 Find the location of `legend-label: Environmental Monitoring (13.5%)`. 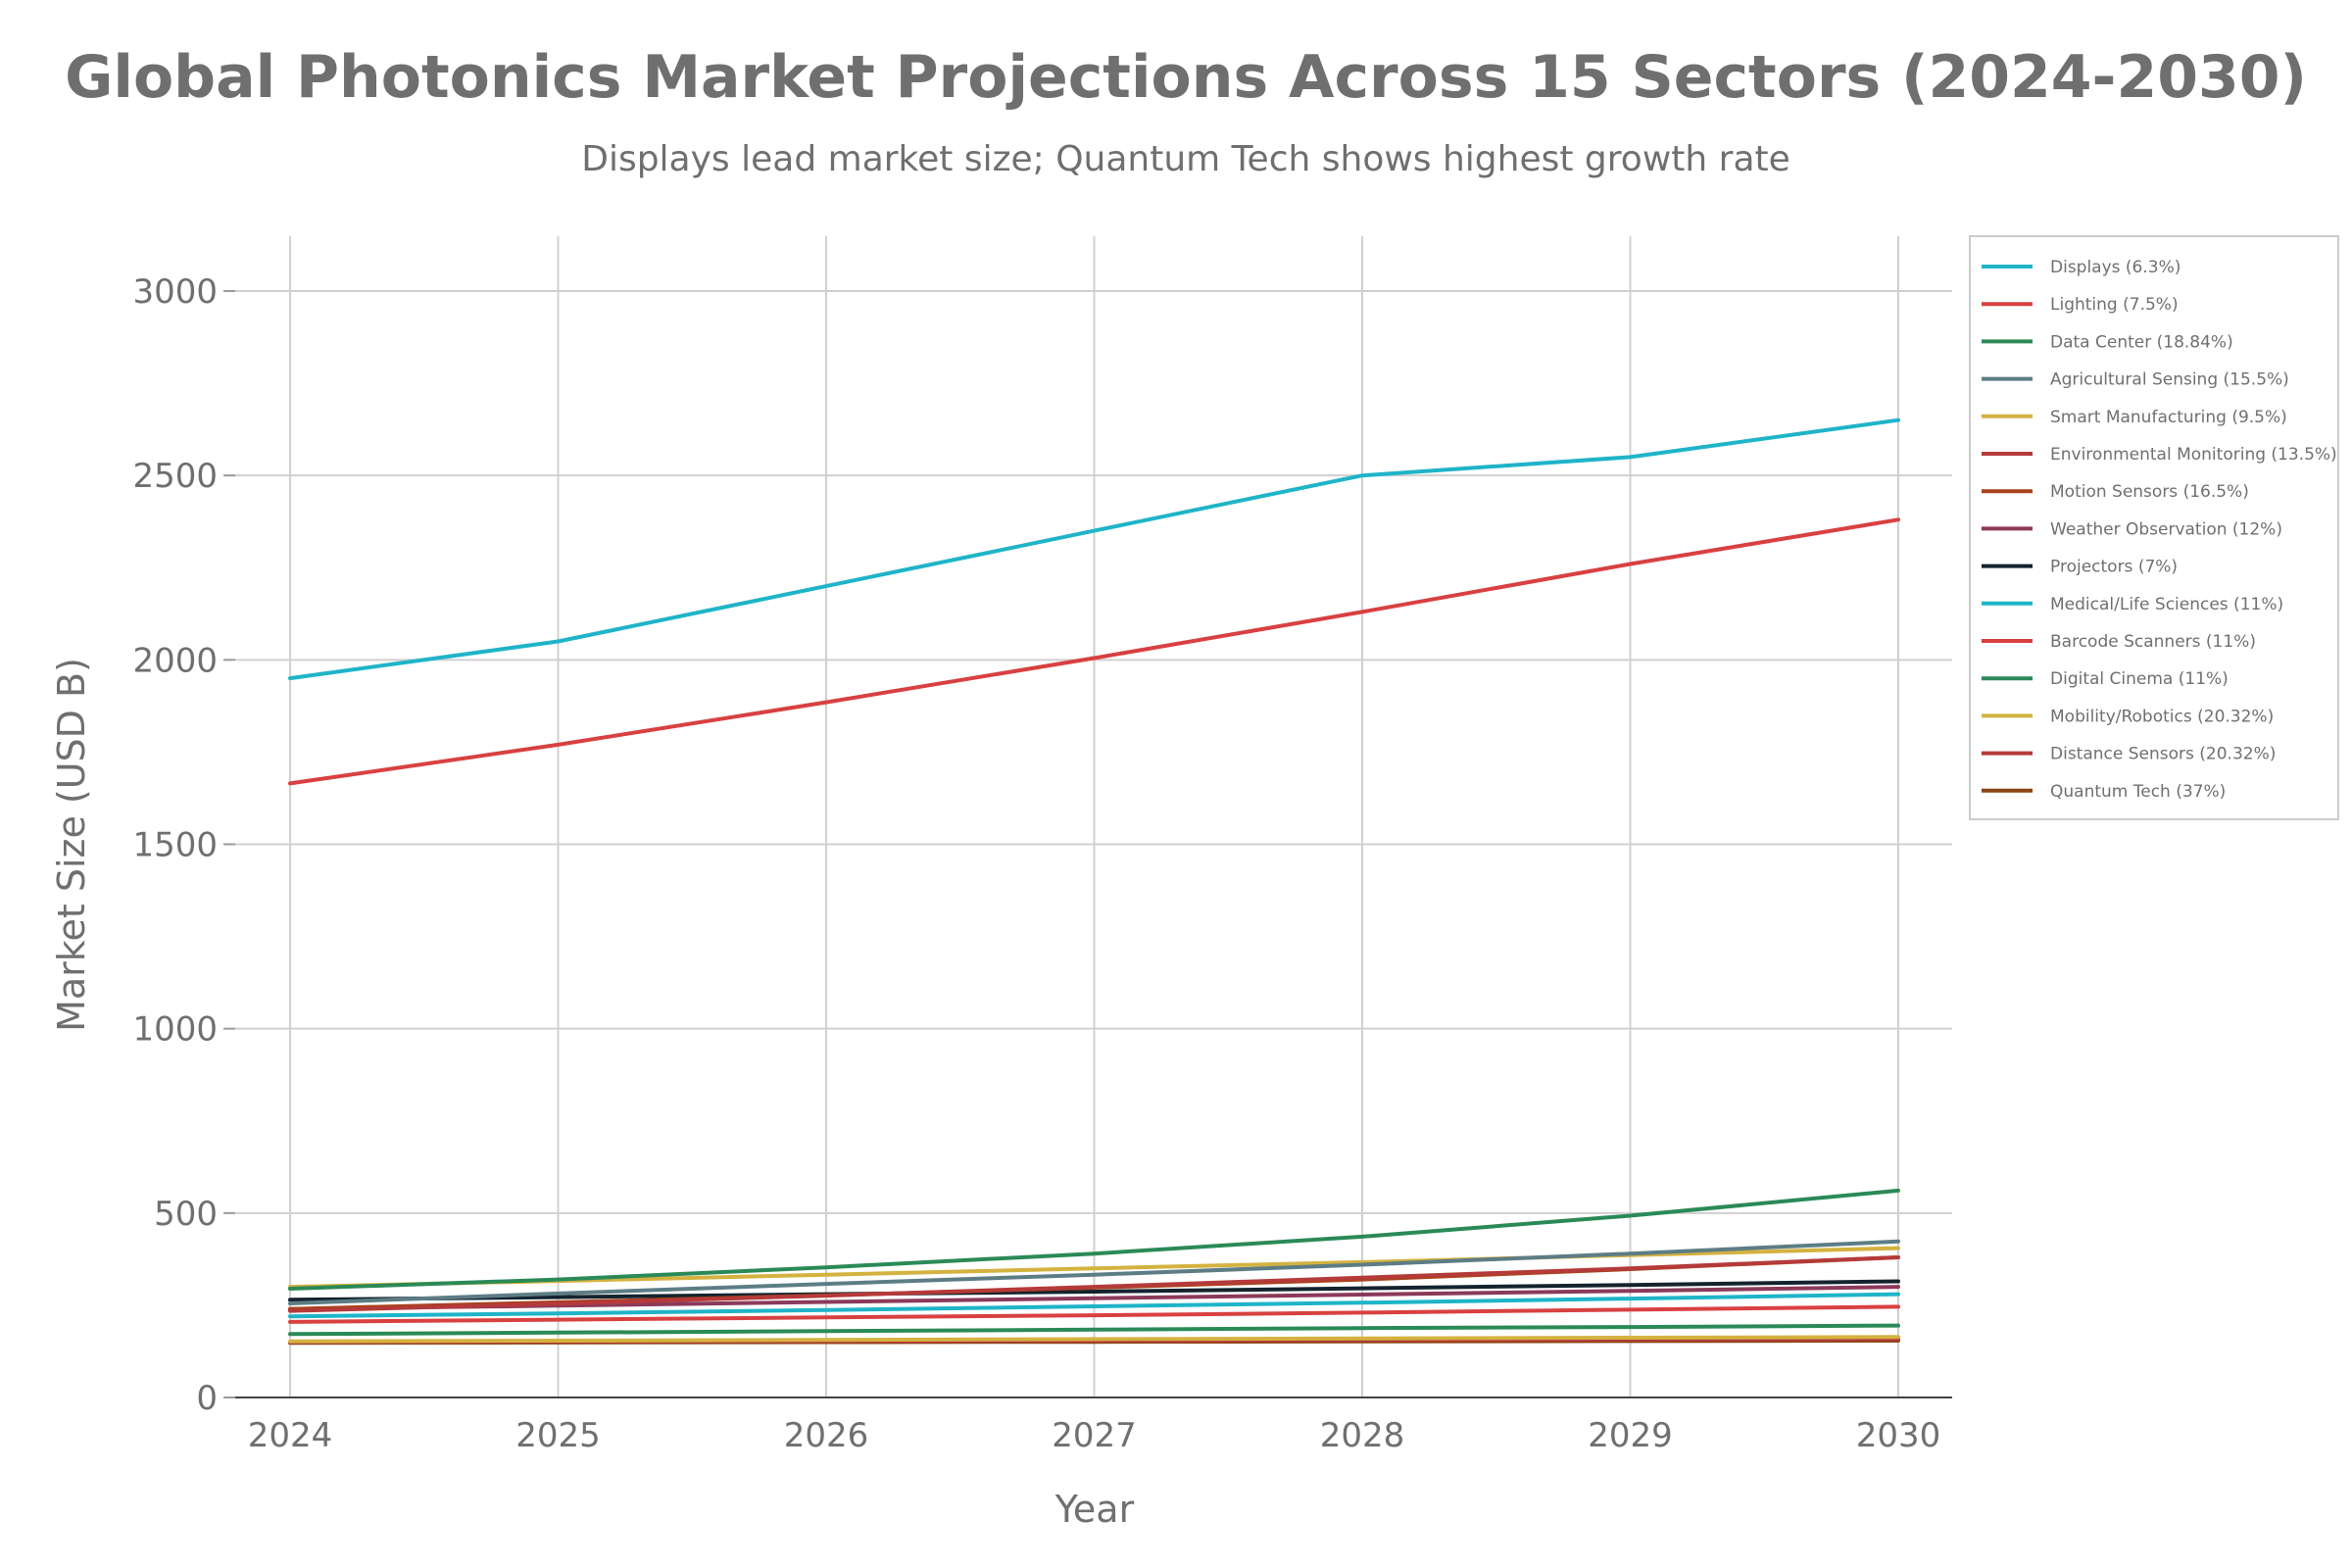

legend-label: Environmental Monitoring (13.5%) is located at coordinates (2193, 455).